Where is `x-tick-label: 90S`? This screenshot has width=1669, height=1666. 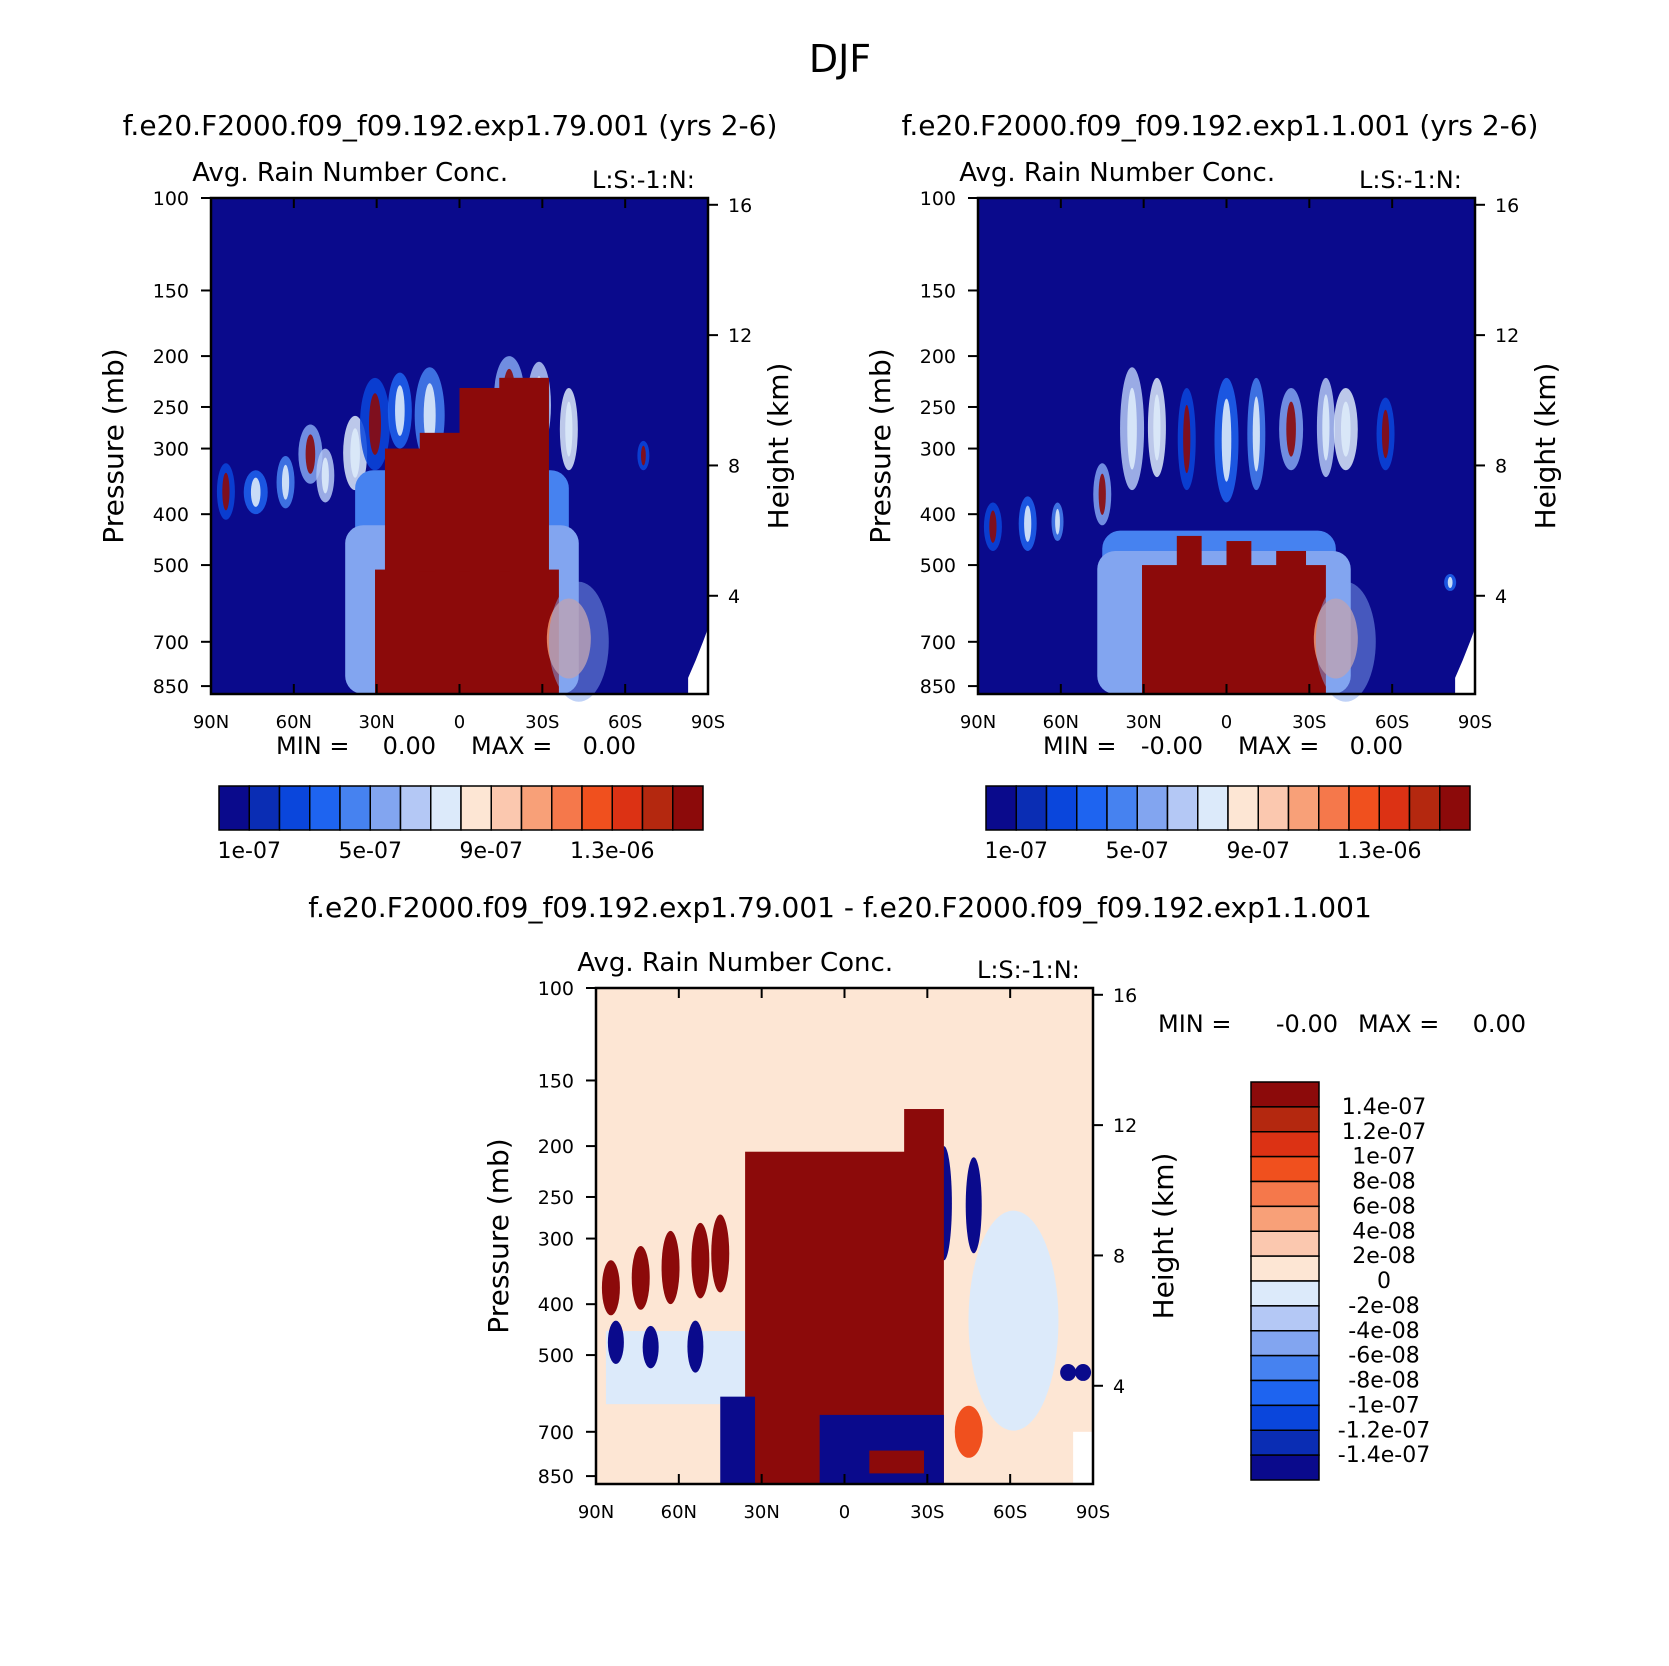
x-tick-label: 90S is located at coordinates (1093, 1512).